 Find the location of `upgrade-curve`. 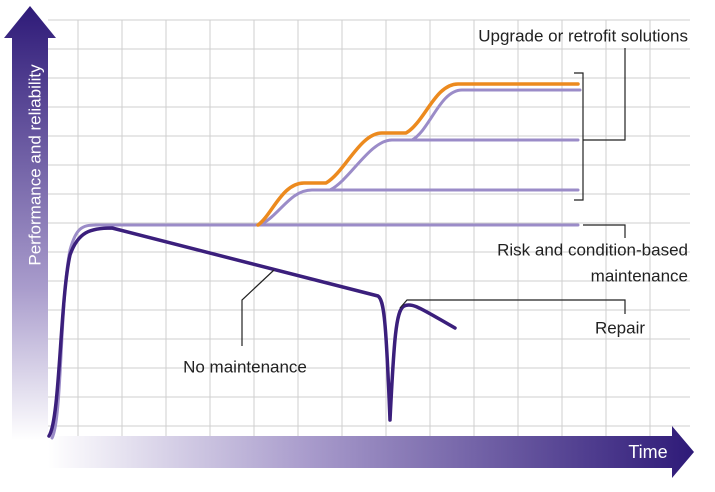

upgrade-curve is located at coordinates (420, 157).